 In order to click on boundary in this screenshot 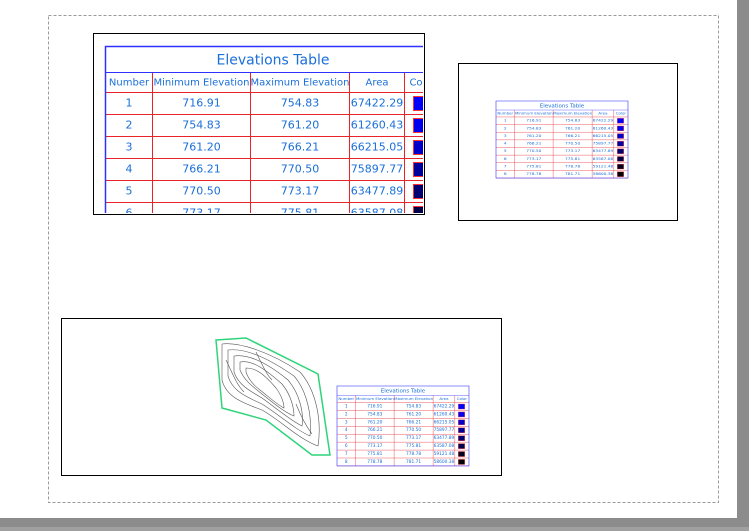, I will do `click(273, 396)`.